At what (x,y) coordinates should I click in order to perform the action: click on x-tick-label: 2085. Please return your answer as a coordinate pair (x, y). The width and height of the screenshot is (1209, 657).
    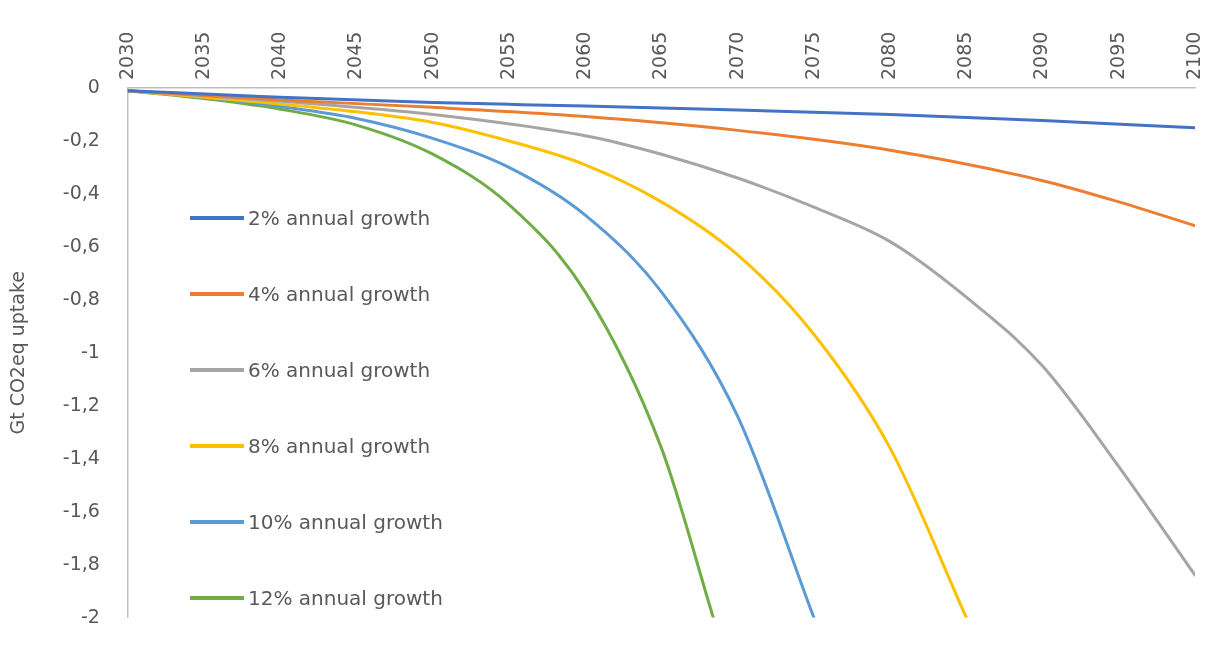
    Looking at the image, I should click on (964, 55).